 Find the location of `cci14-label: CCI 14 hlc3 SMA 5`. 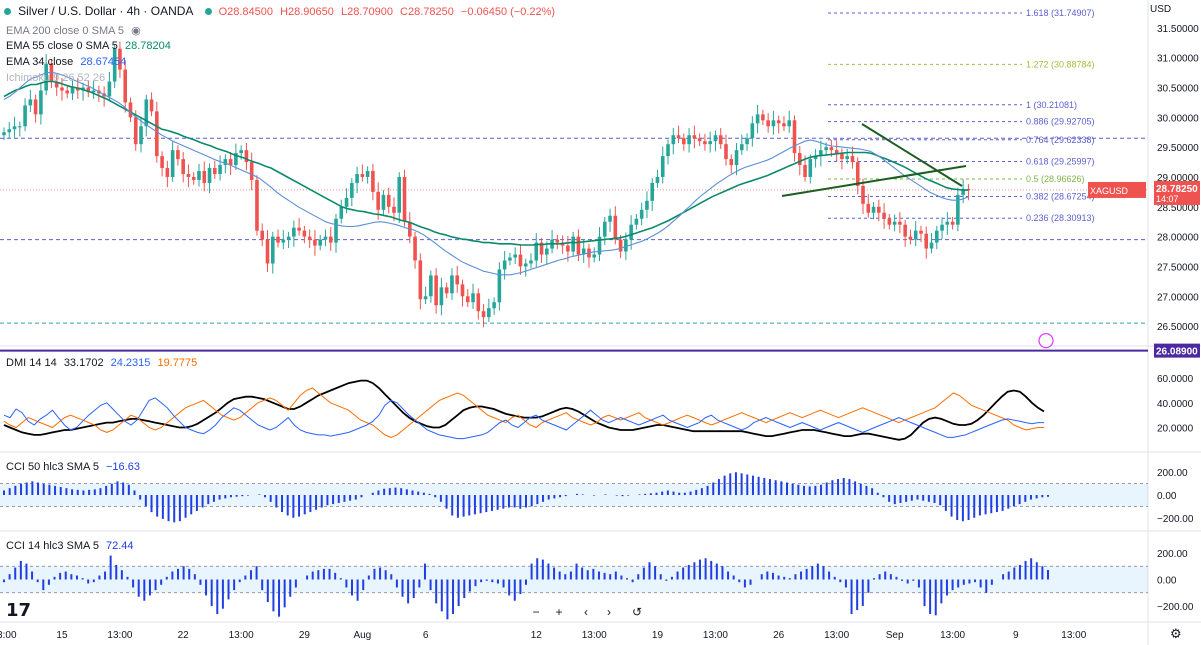

cci14-label: CCI 14 hlc3 SMA 5 is located at coordinates (52, 546).